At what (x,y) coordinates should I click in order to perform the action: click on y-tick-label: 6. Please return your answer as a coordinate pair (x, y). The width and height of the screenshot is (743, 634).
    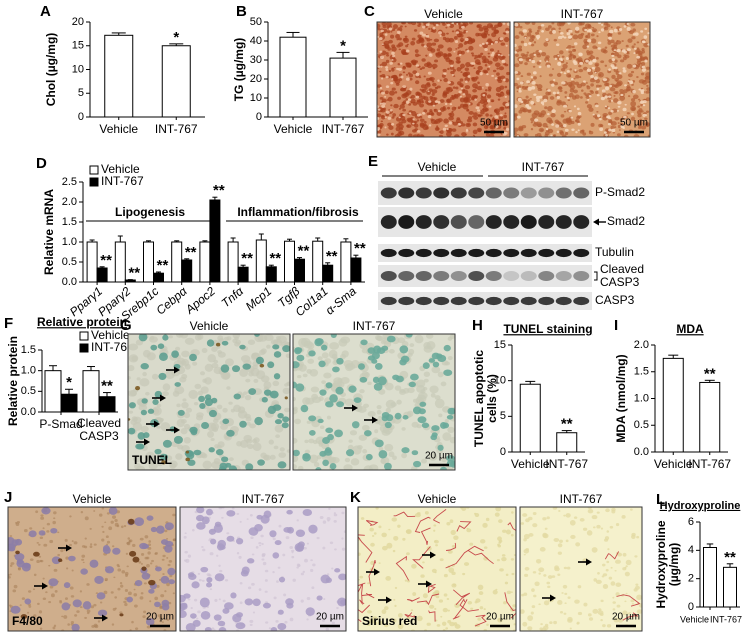
    Looking at the image, I should click on (691, 522).